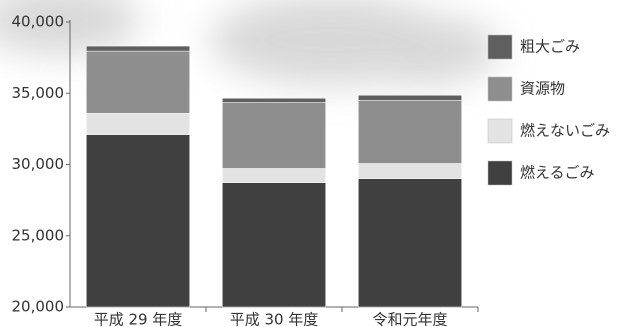 This screenshot has height=327, width=635. I want to click on x-tick-label: 平成 30 年度, so click(274, 319).